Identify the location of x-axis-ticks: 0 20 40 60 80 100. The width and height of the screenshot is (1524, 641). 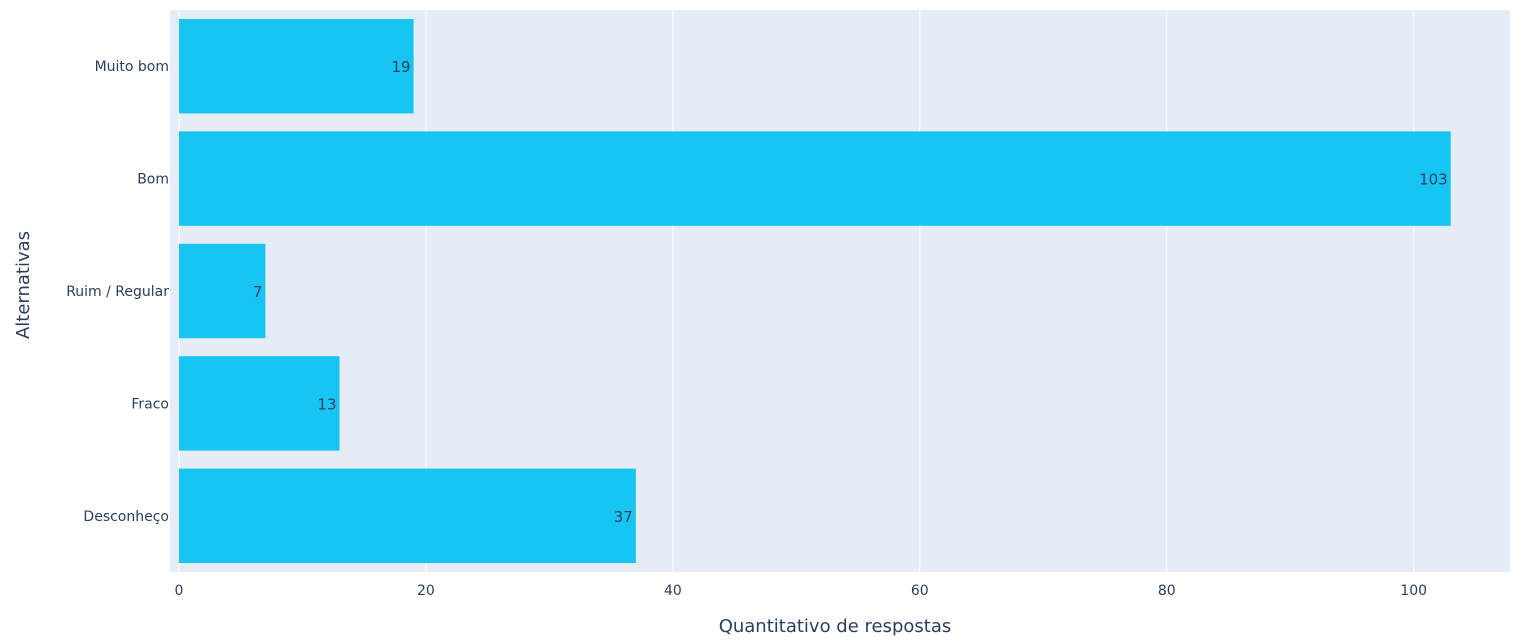
(801, 591).